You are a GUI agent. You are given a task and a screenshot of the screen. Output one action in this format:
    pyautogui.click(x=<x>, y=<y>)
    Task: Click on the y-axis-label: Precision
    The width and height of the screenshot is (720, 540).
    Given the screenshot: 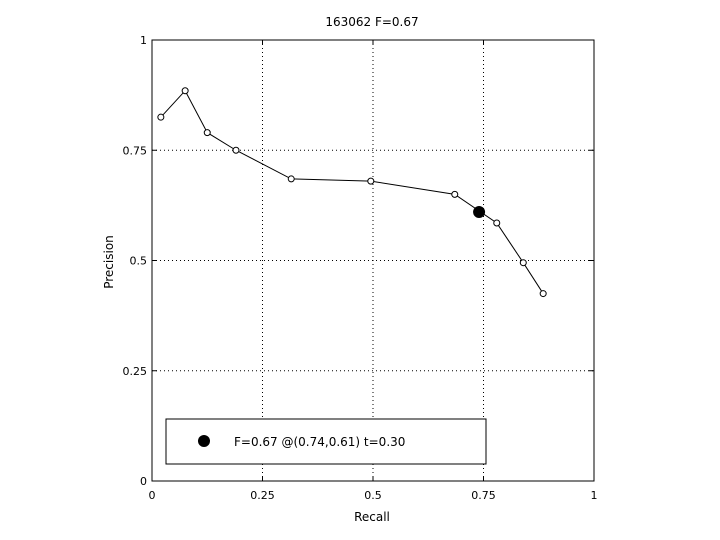 What is the action you would take?
    pyautogui.click(x=109, y=262)
    